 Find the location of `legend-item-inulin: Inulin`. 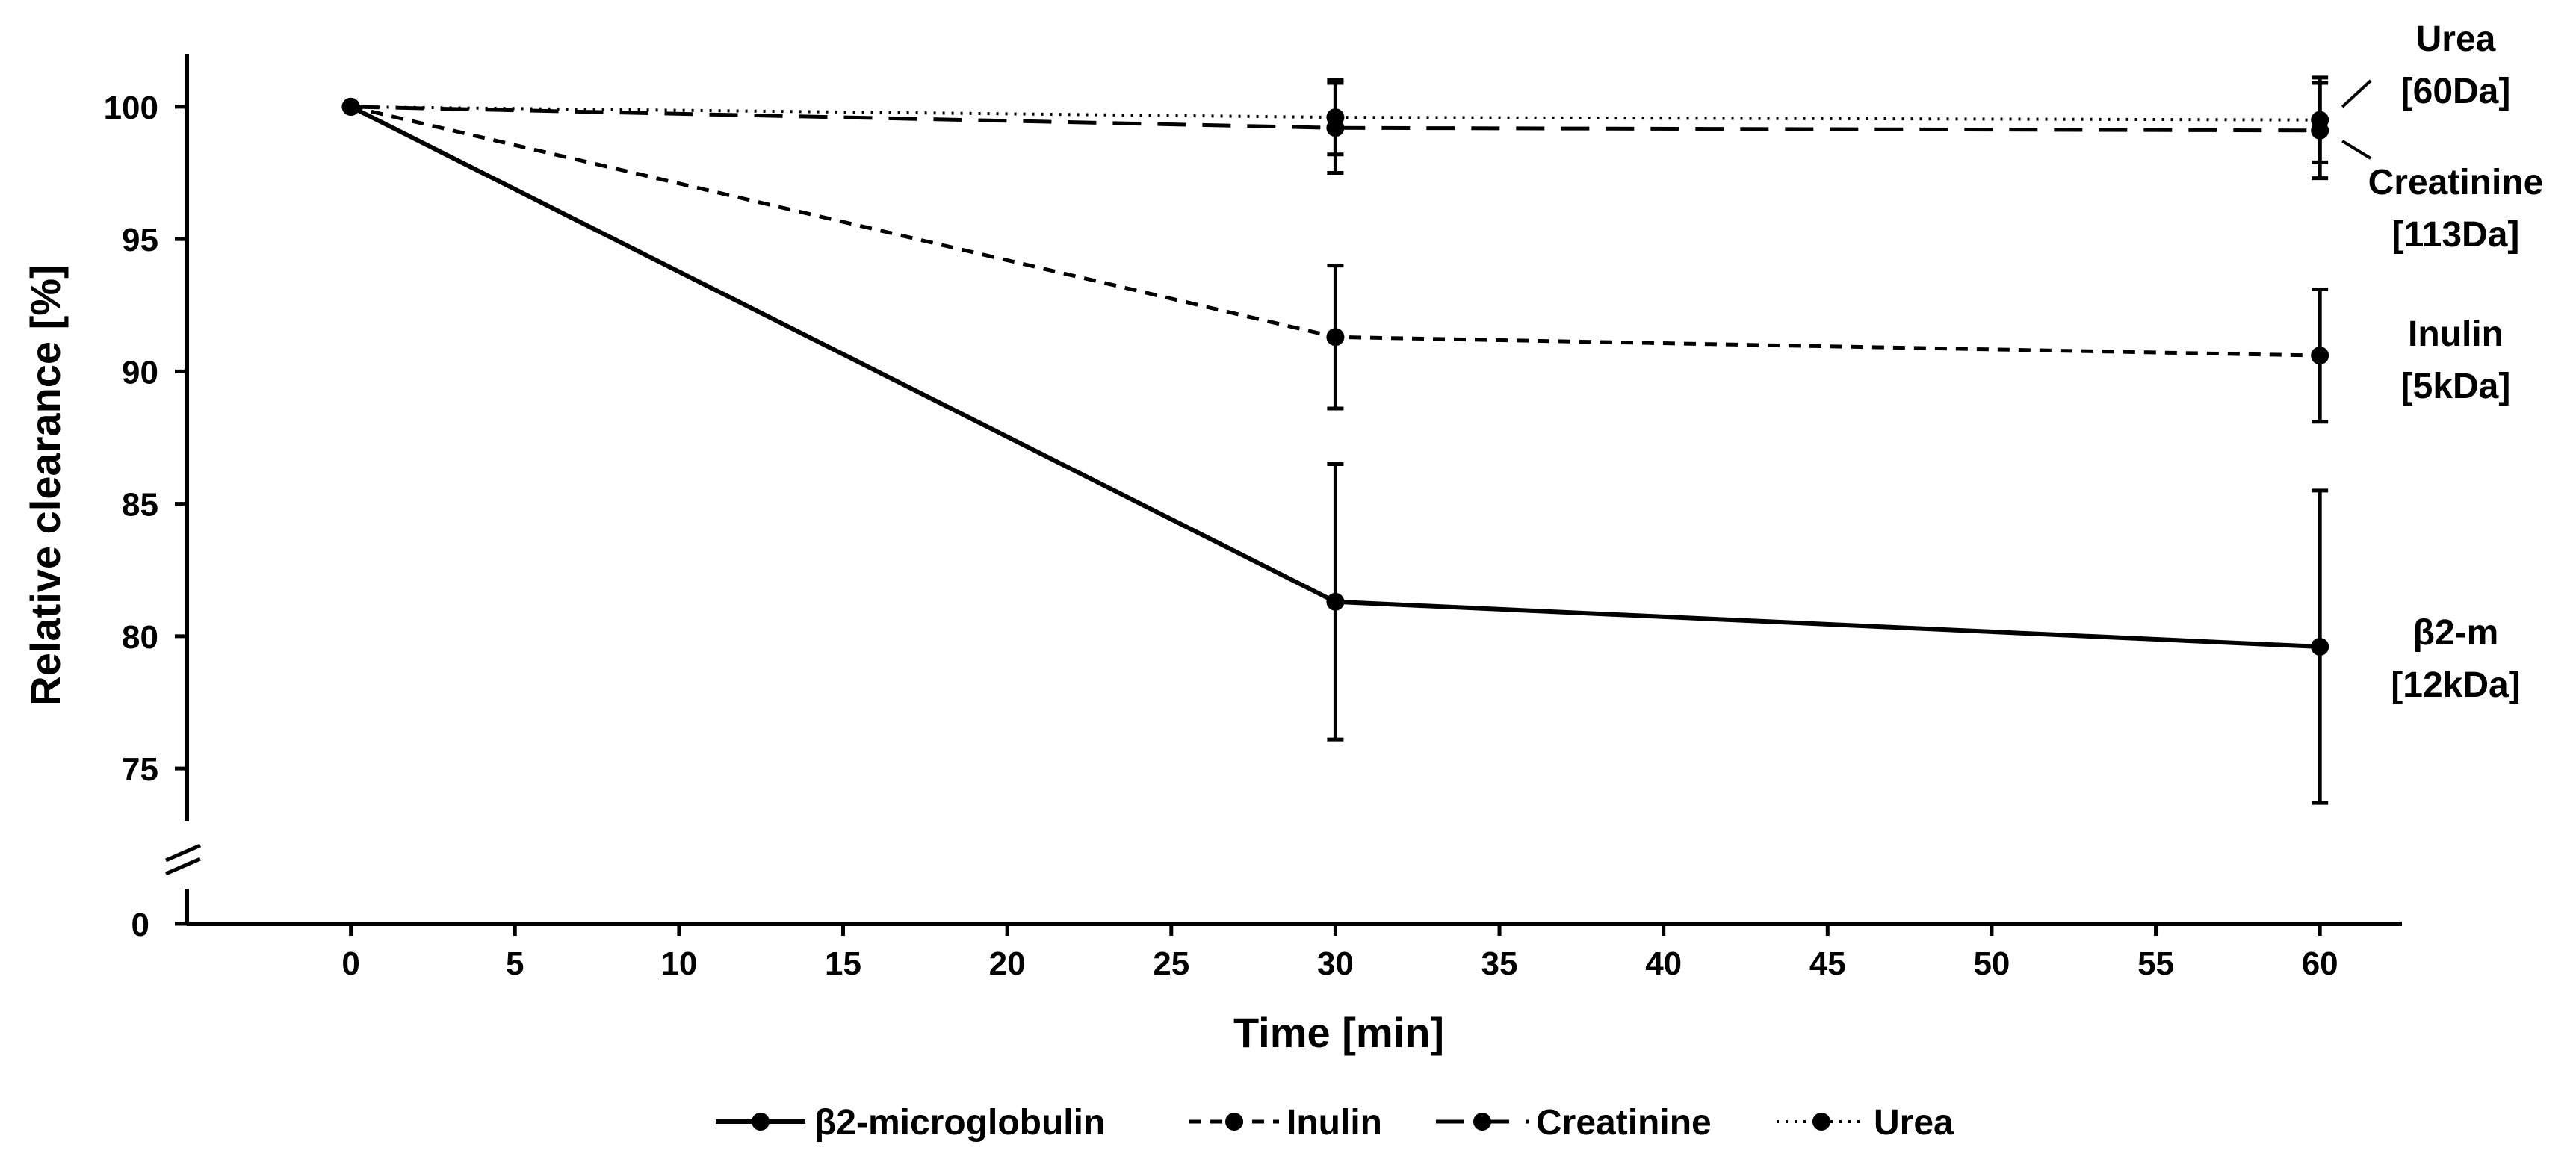

legend-item-inulin: Inulin is located at coordinates (1285, 1123).